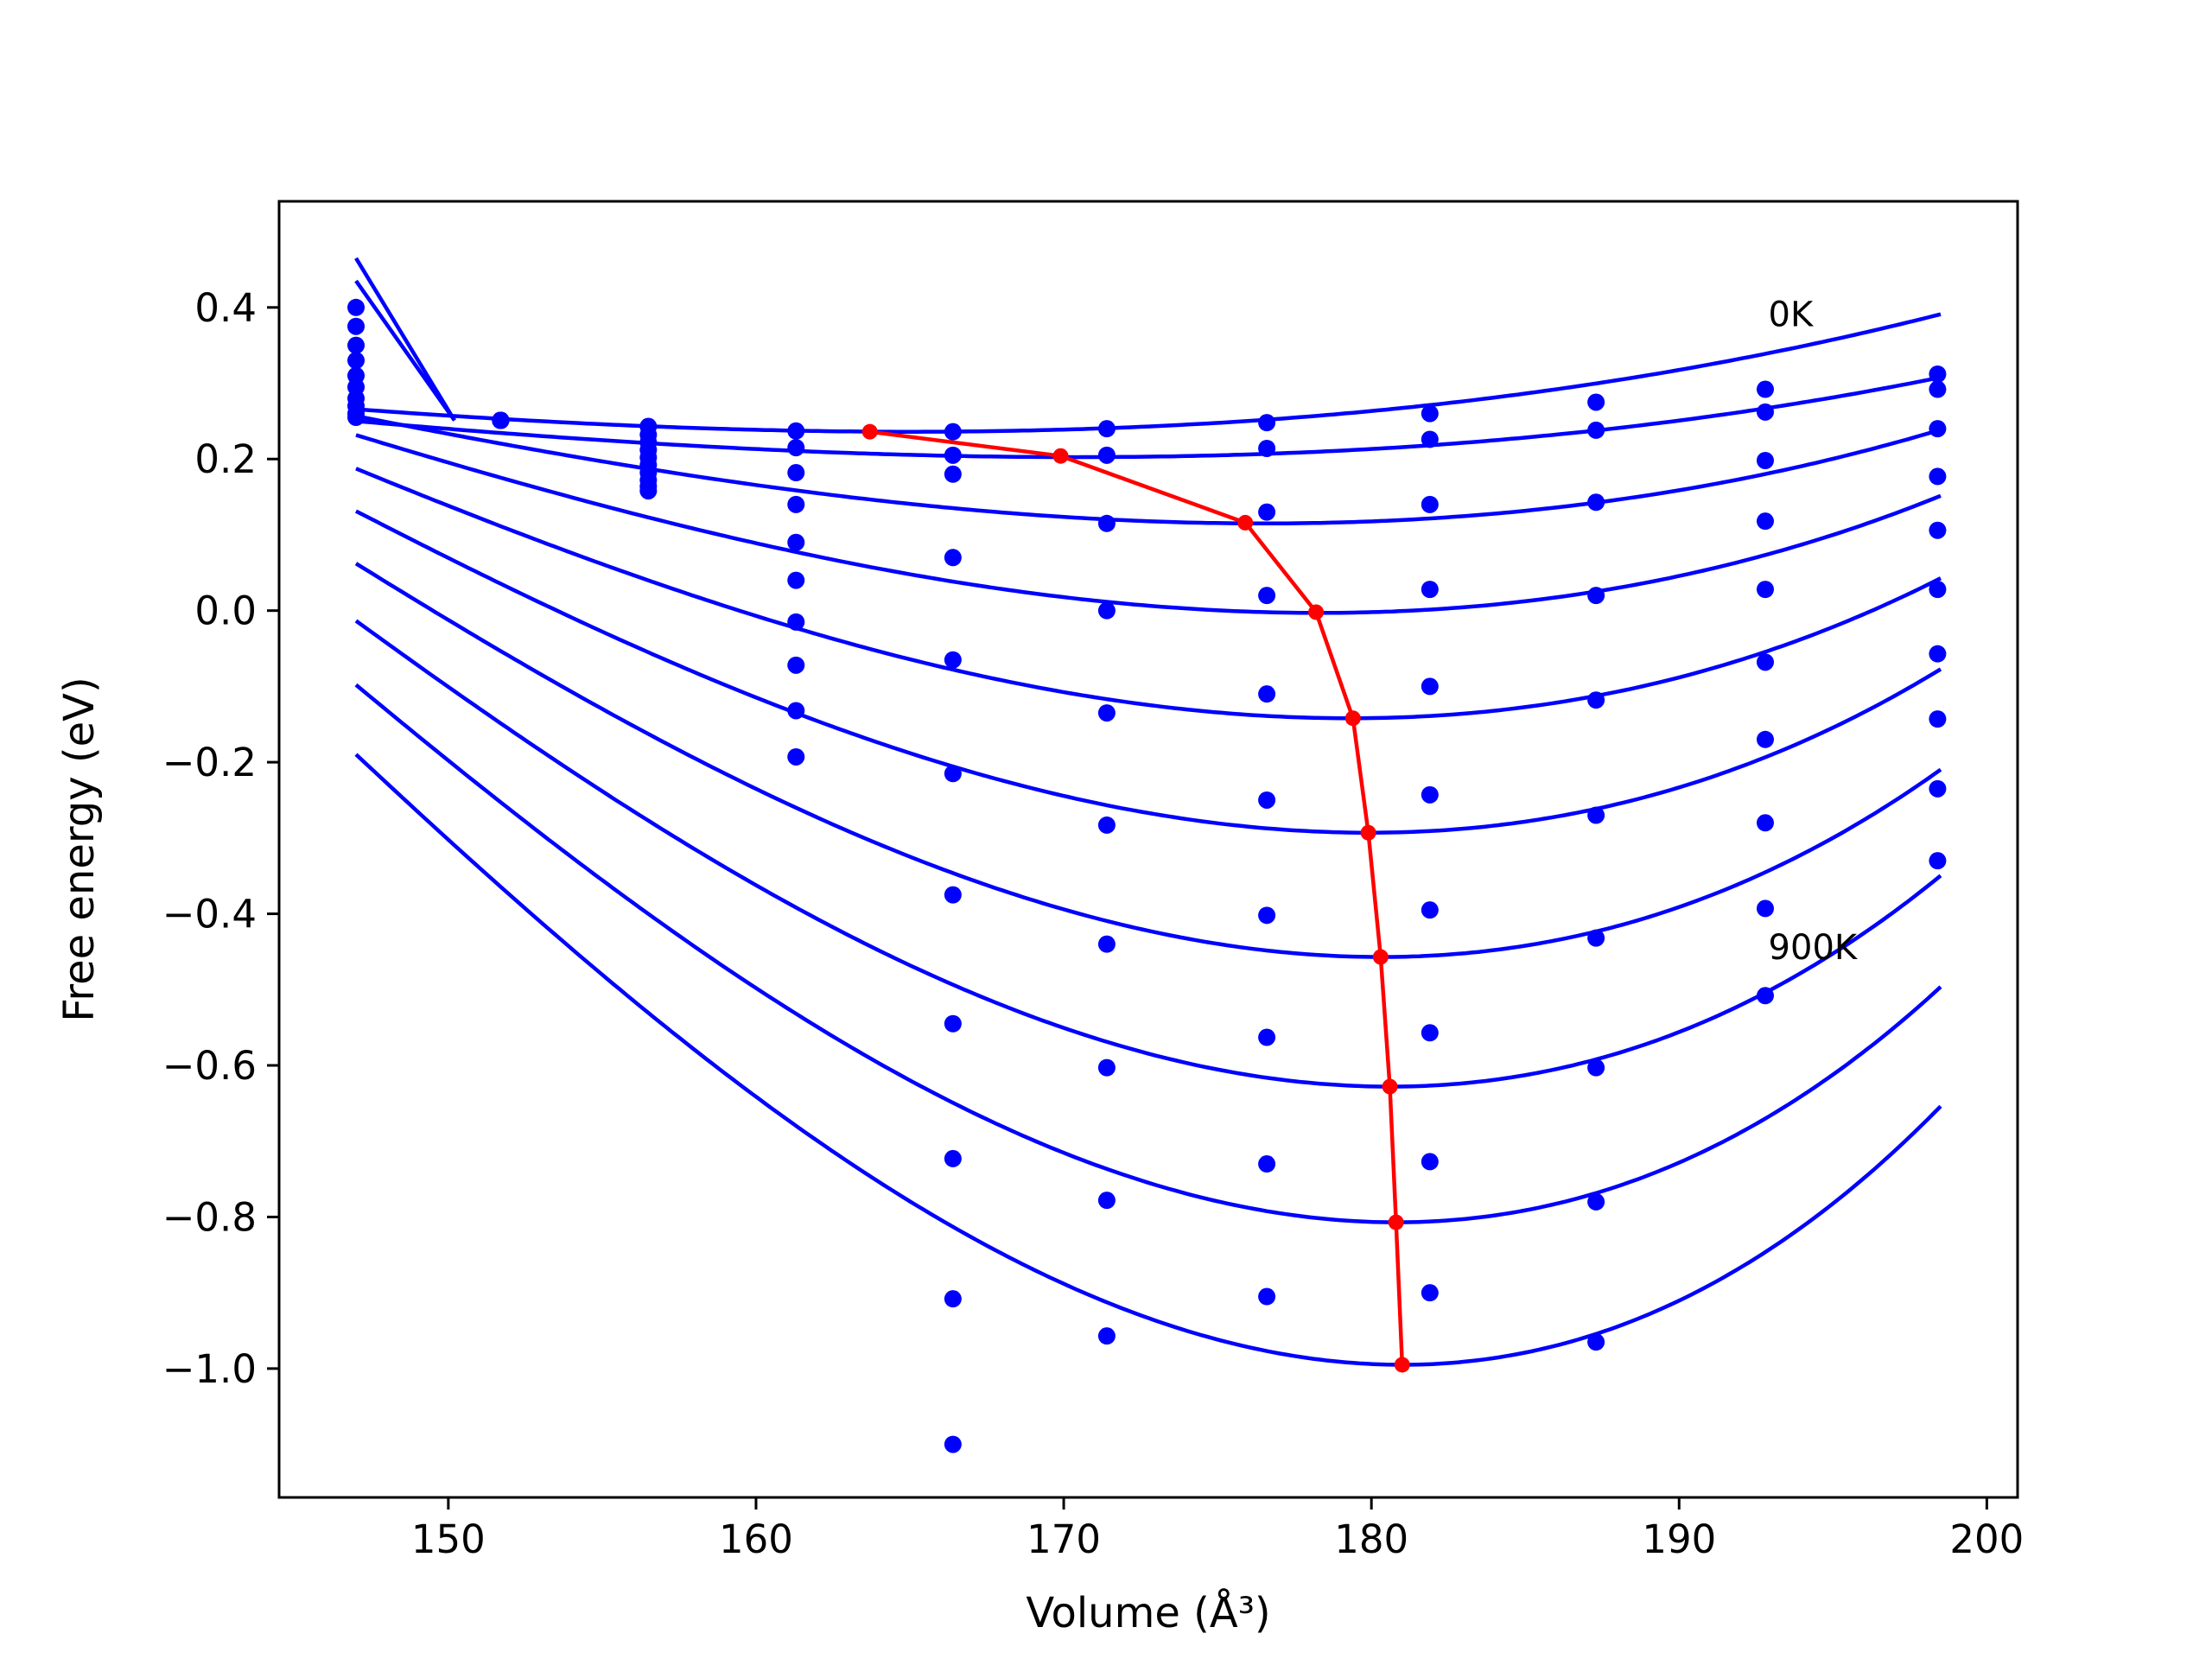 The image size is (2212, 1659). What do you see at coordinates (225, 611) in the screenshot?
I see `y-tick-label: 0.0` at bounding box center [225, 611].